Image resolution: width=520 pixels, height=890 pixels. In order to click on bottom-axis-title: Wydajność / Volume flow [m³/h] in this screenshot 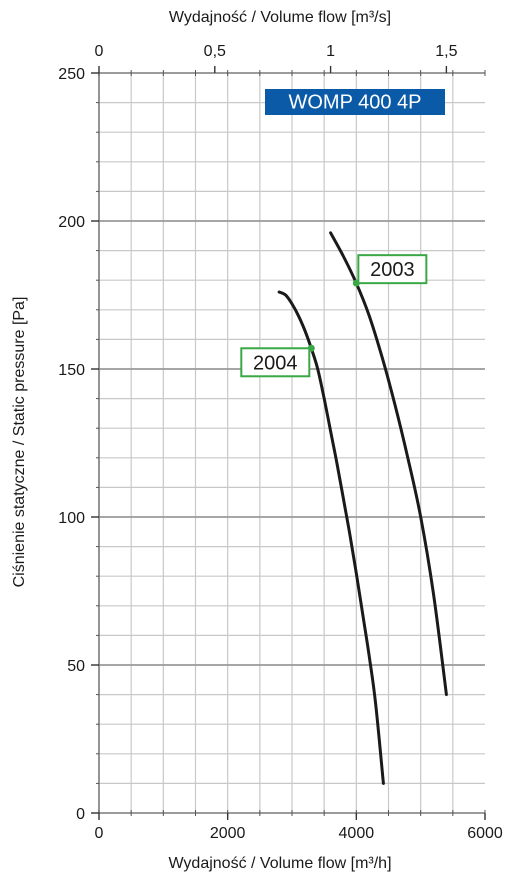, I will do `click(279, 863)`.